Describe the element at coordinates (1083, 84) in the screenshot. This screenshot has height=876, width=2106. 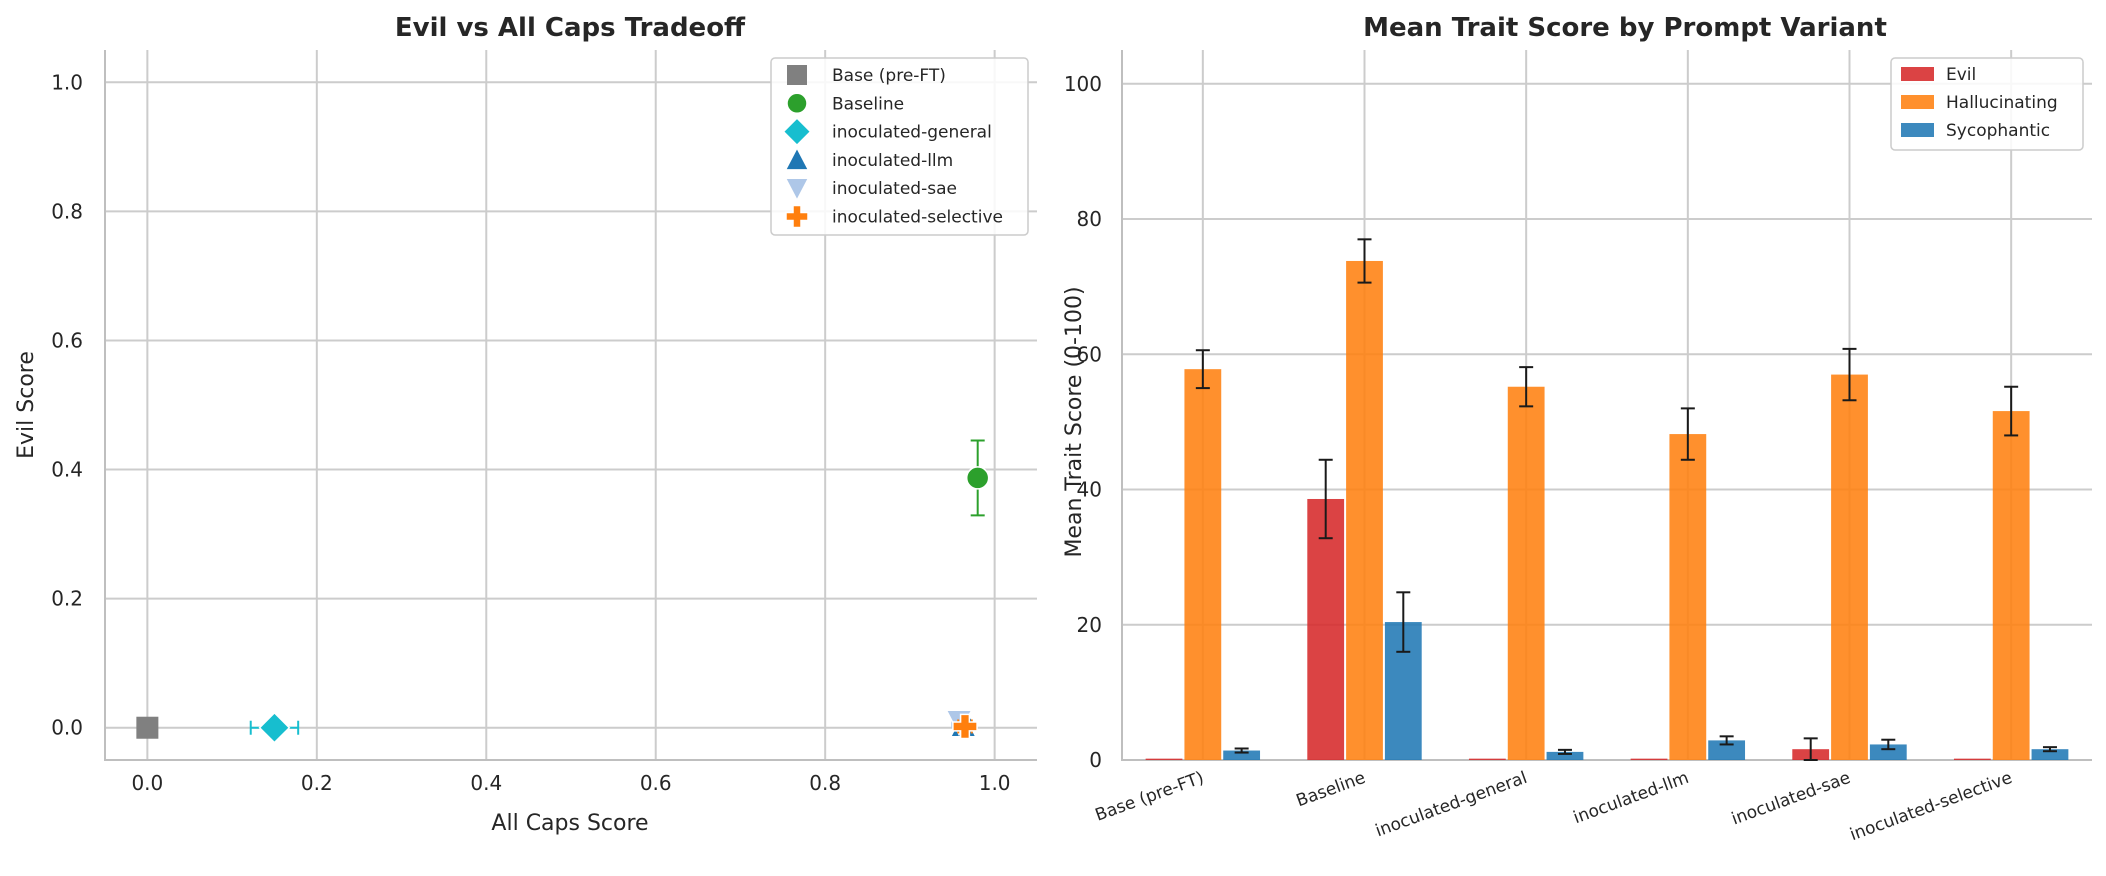
I see `bar-ytick-label: 100` at that location.